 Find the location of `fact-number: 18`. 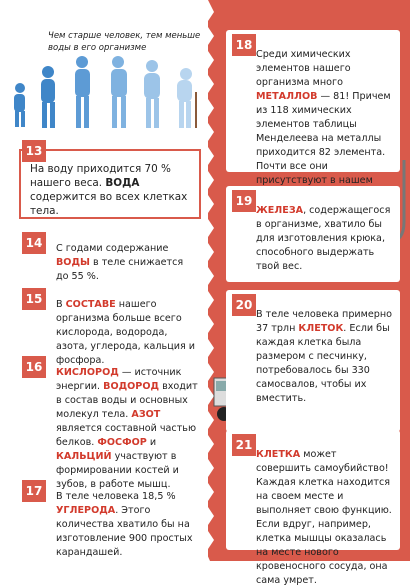

fact-number: 18 is located at coordinates (244, 45).